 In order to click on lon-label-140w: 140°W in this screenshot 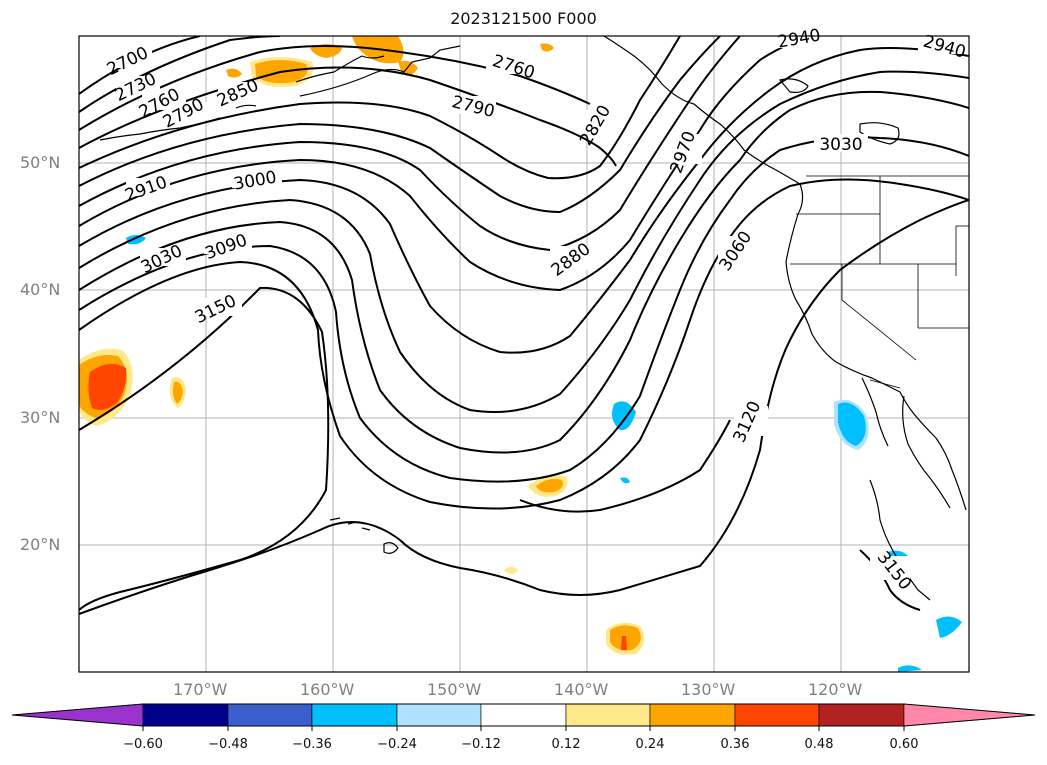, I will do `click(581, 689)`.